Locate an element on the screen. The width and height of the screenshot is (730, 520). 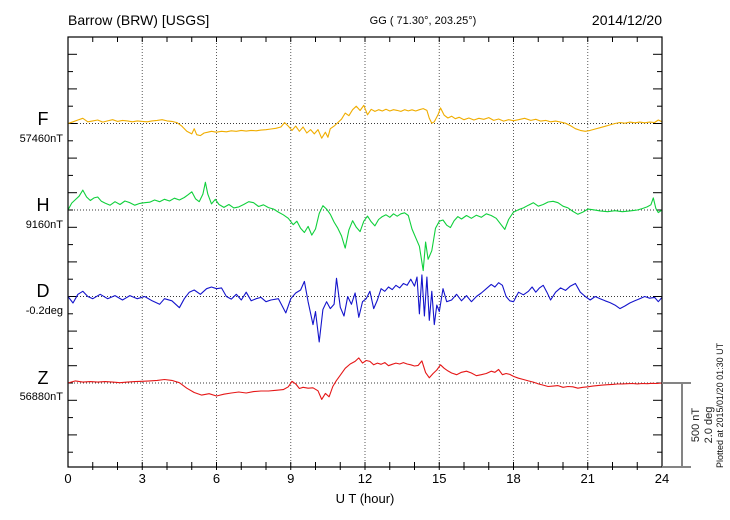
x-tick-label-6: 6 is located at coordinates (216, 478).